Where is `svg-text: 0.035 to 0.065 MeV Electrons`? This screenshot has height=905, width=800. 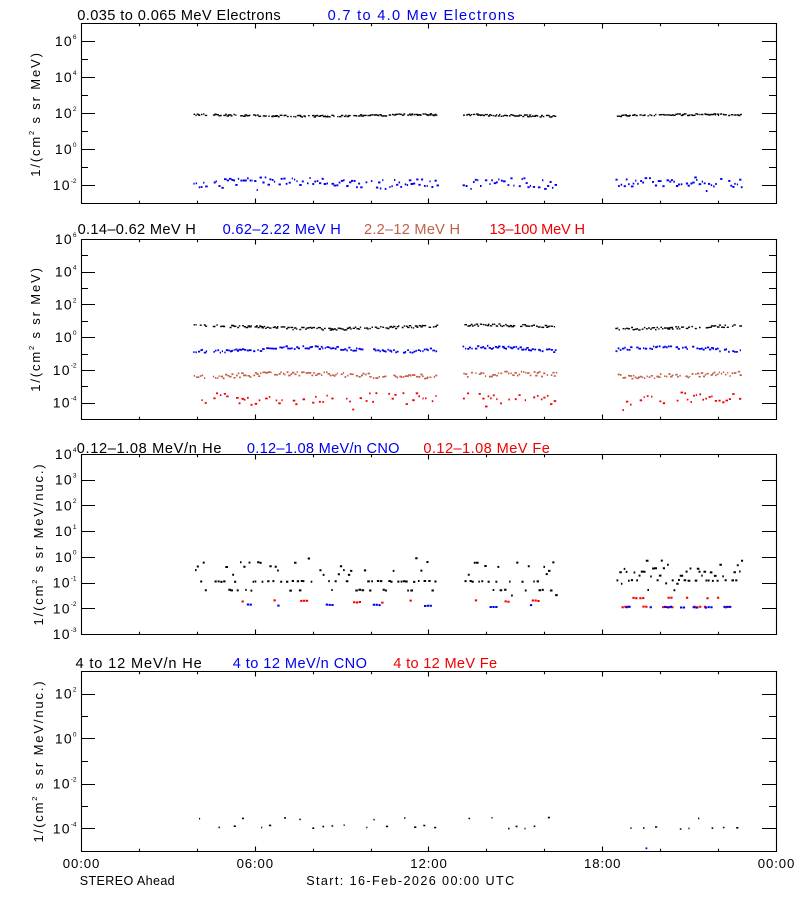 svg-text: 0.035 to 0.065 MeV Electrons is located at coordinates (179, 16).